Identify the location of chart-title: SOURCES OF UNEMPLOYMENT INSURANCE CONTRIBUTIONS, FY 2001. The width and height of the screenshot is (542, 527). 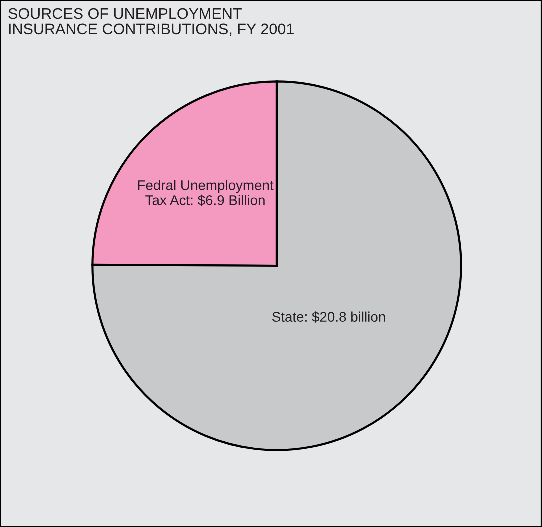
(151, 22).